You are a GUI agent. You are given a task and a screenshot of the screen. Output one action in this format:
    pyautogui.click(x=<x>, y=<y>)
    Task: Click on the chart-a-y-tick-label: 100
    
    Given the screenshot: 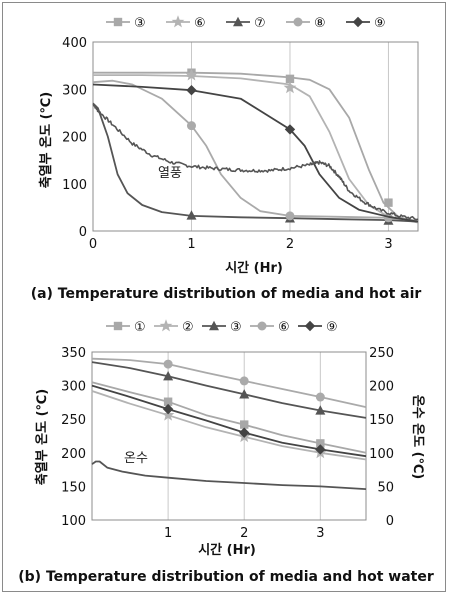 What is the action you would take?
    pyautogui.click(x=74, y=185)
    